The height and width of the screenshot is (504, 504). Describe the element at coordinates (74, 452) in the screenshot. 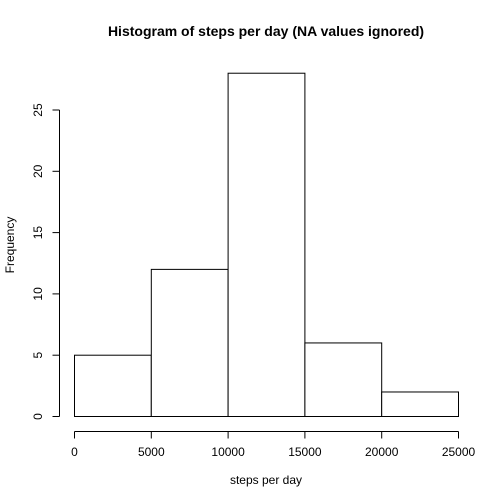

I see `x-tick-label-0: 0` at that location.